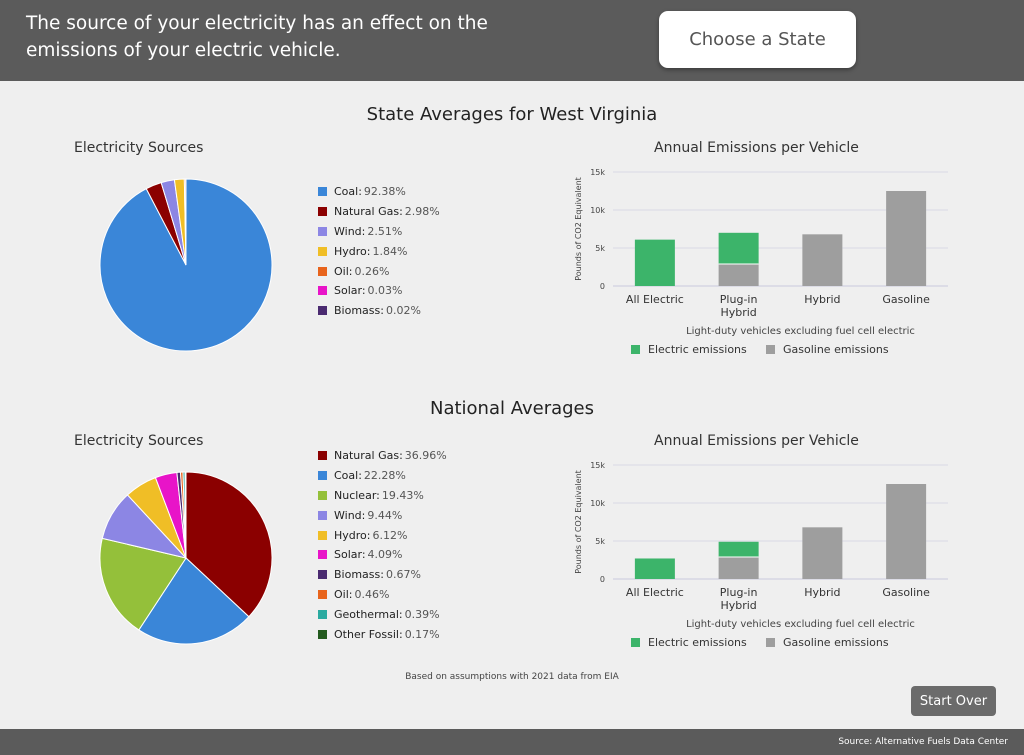 Image resolution: width=1024 pixels, height=755 pixels. I want to click on legend-value: 22.28%, so click(384, 476).